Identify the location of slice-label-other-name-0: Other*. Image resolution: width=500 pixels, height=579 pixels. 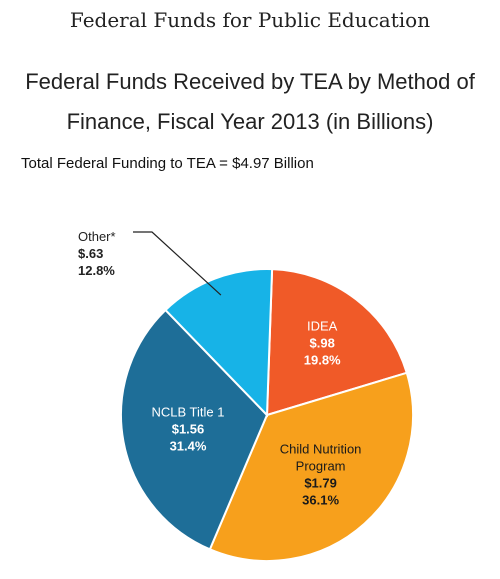
(97, 236).